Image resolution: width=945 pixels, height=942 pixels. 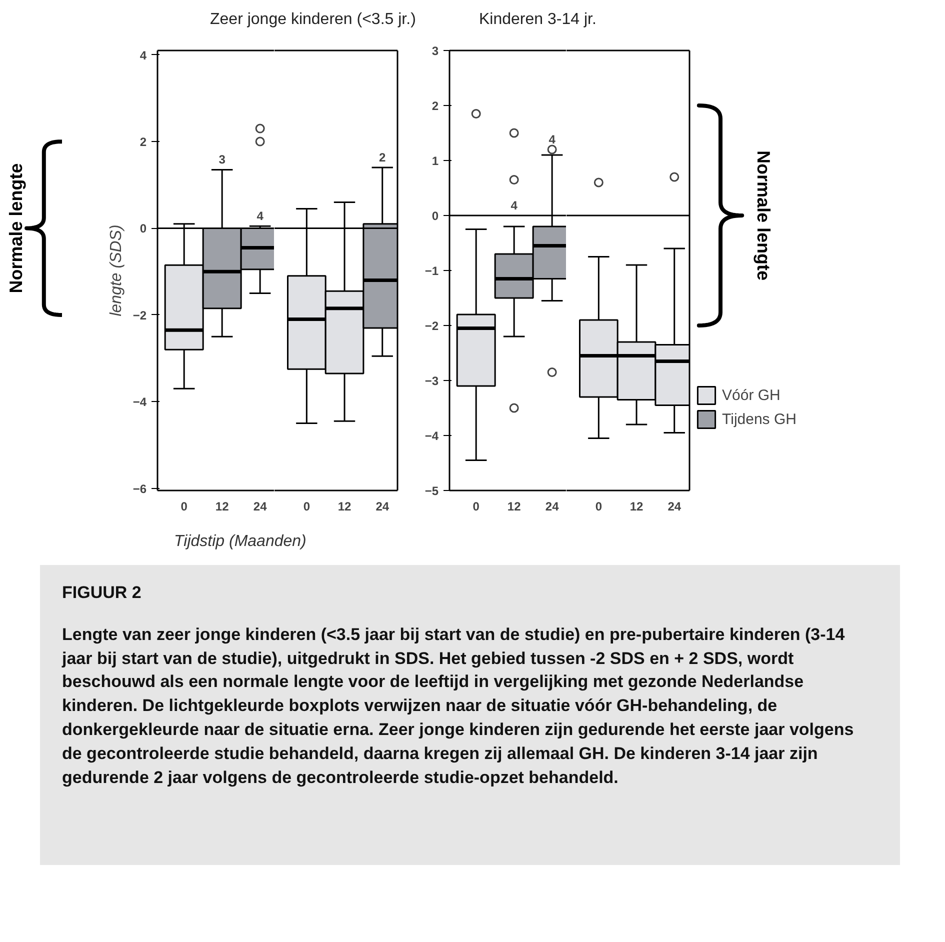 What do you see at coordinates (222, 159) in the screenshot?
I see `annotation: 3` at bounding box center [222, 159].